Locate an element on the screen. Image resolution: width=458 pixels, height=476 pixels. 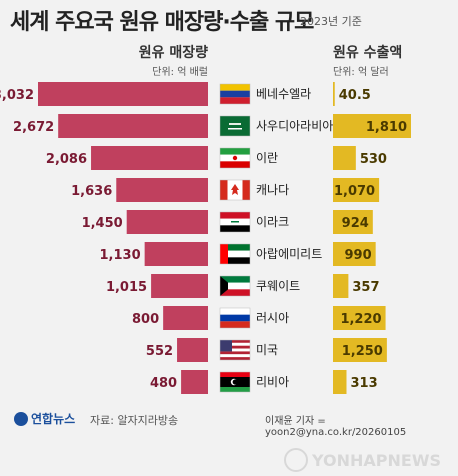
reserves-value-label: 1,636 is located at coordinates (91, 191).